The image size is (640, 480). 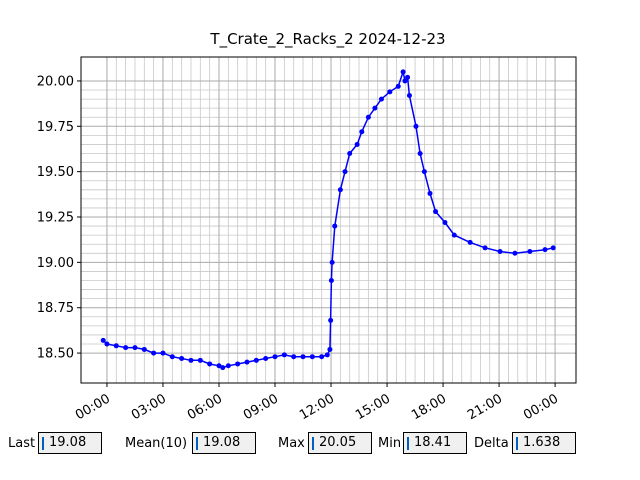 I want to click on y-tick-label: 20.00, so click(x=55, y=81).